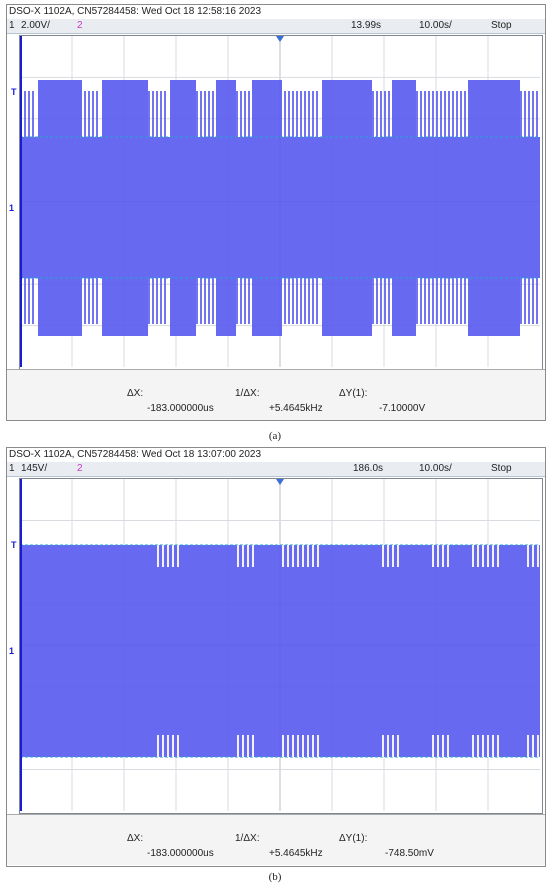 This screenshot has height=891, width=550. I want to click on delta-x-value: -183.000000us, so click(180, 853).